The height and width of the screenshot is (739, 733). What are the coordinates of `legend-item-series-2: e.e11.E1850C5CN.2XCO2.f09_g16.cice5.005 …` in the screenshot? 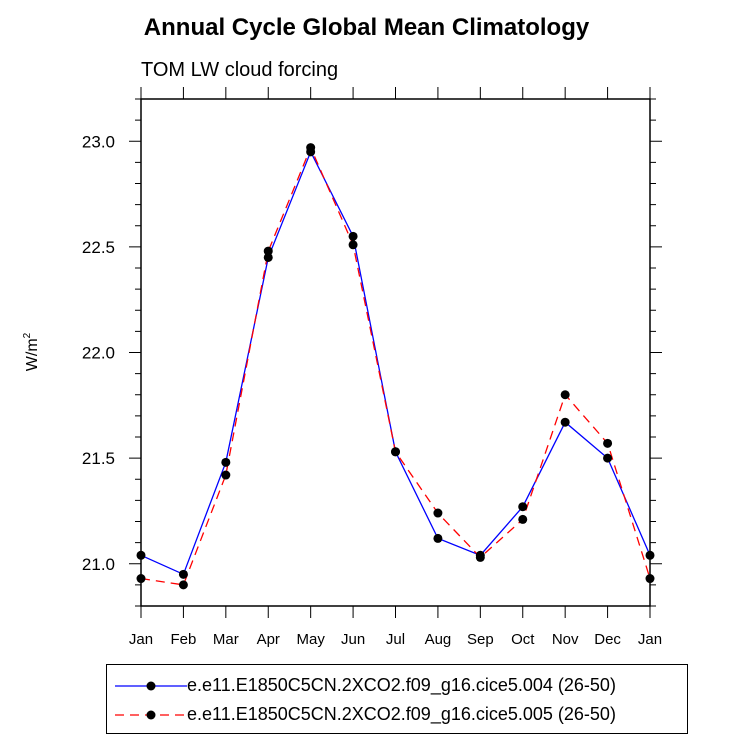 It's located at (397, 715).